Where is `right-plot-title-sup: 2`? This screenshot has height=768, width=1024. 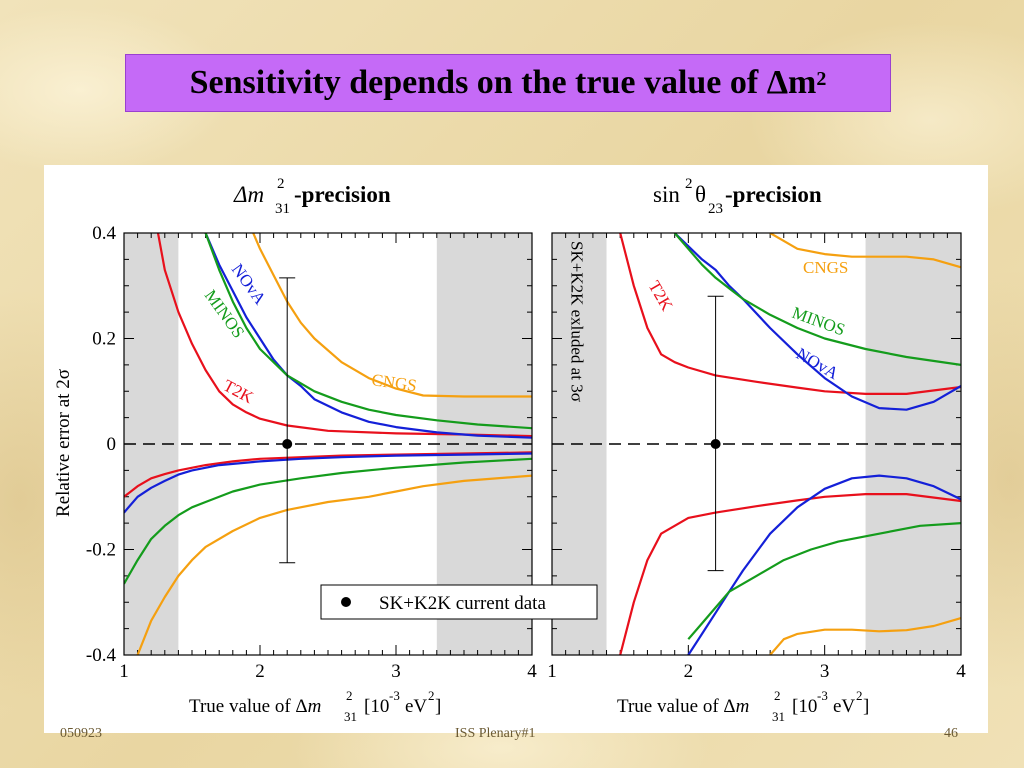
right-plot-title-sup: 2 is located at coordinates (689, 184).